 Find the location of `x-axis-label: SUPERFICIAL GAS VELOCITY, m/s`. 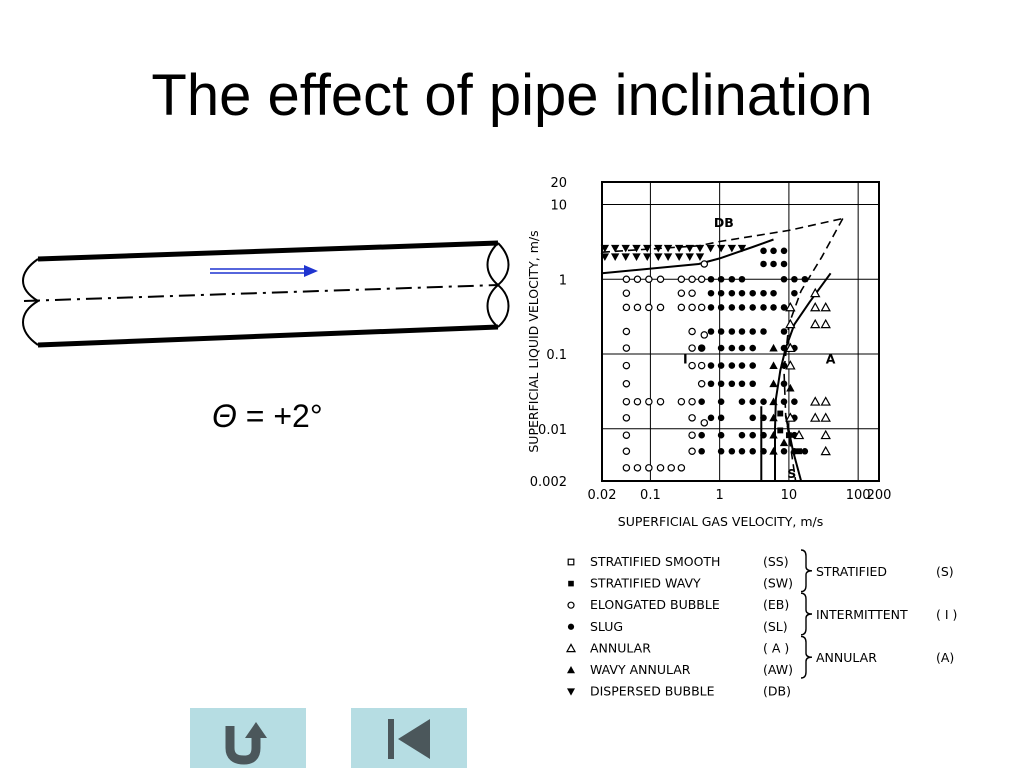

x-axis-label: SUPERFICIAL GAS VELOCITY, m/s is located at coordinates (720, 521).